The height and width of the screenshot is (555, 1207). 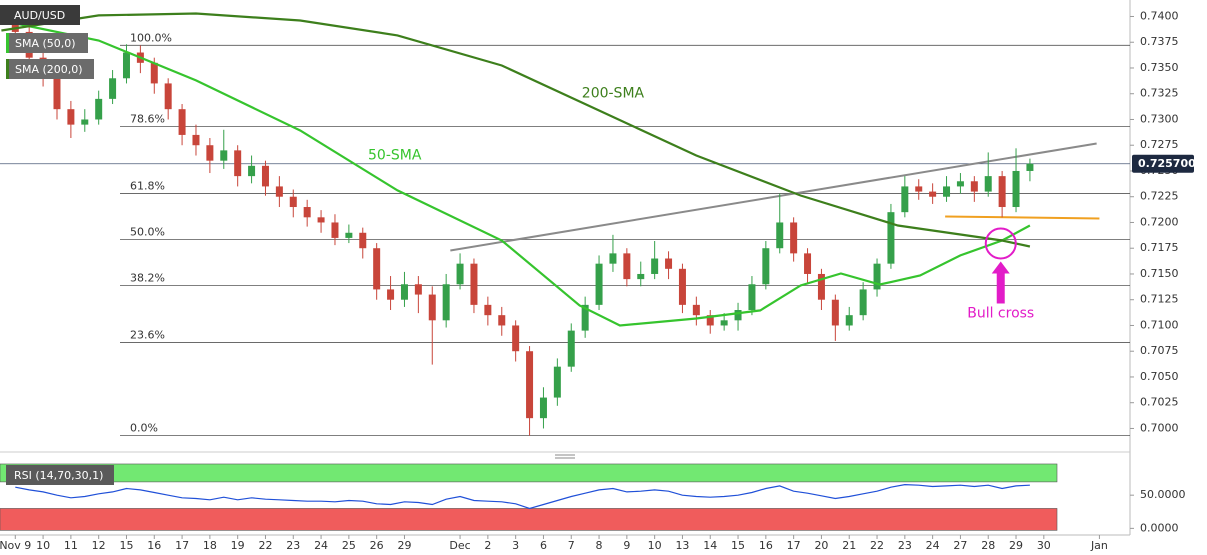 I want to click on x-tick-label: 26, so click(x=377, y=545).